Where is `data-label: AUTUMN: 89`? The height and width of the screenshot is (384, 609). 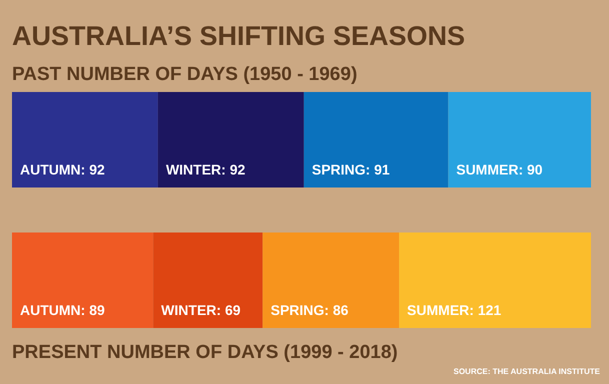 data-label: AUTUMN: 89 is located at coordinates (62, 310).